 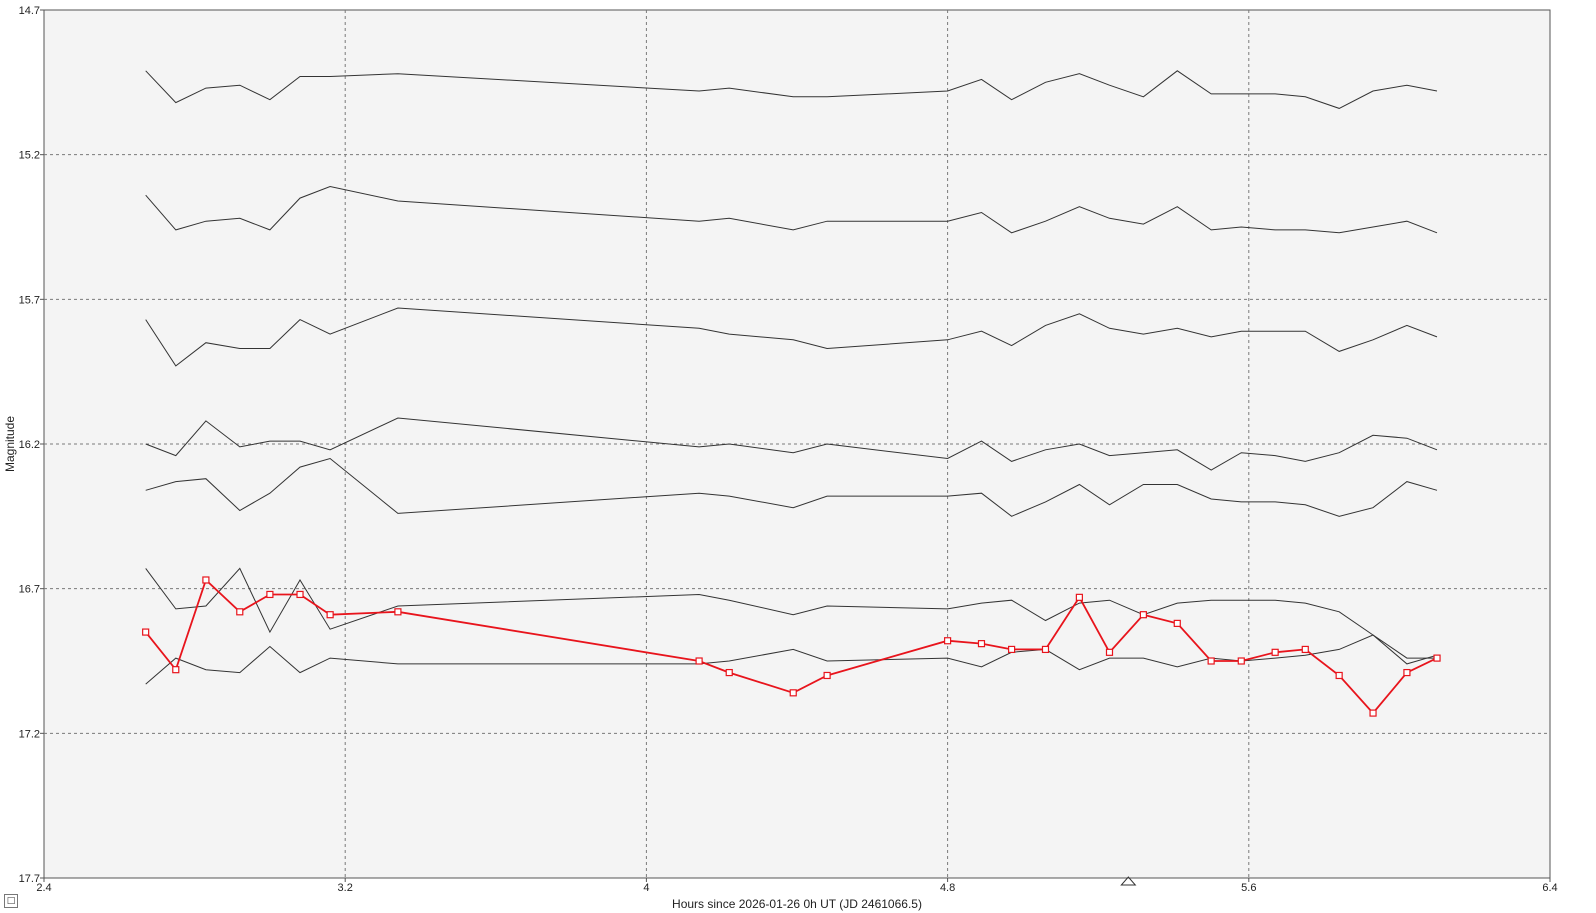 What do you see at coordinates (10, 444) in the screenshot?
I see `y-axis-title: Magnitude` at bounding box center [10, 444].